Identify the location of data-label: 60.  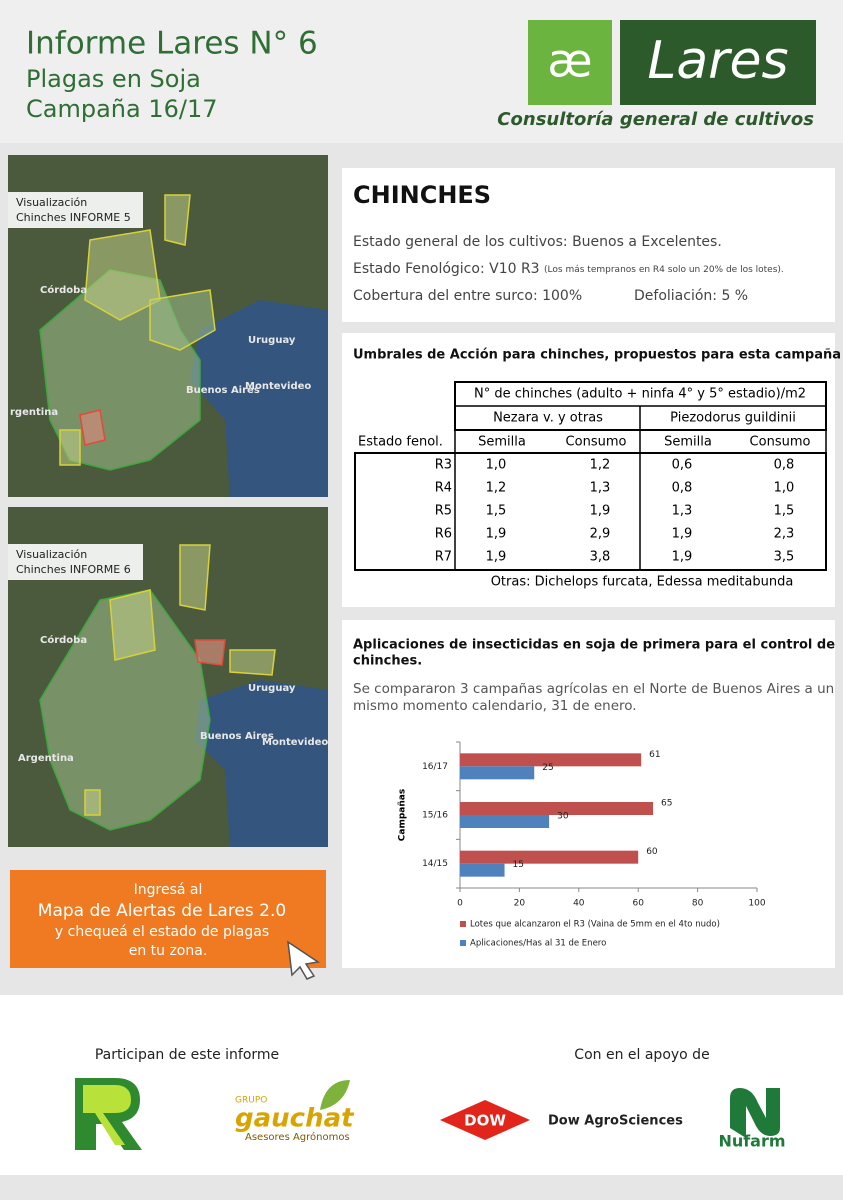
(652, 852).